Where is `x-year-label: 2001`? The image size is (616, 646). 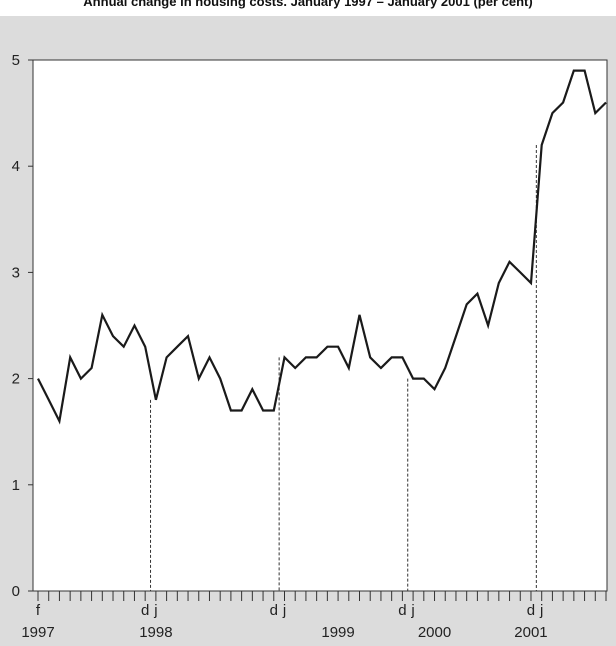 x-year-label: 2001 is located at coordinates (530, 632).